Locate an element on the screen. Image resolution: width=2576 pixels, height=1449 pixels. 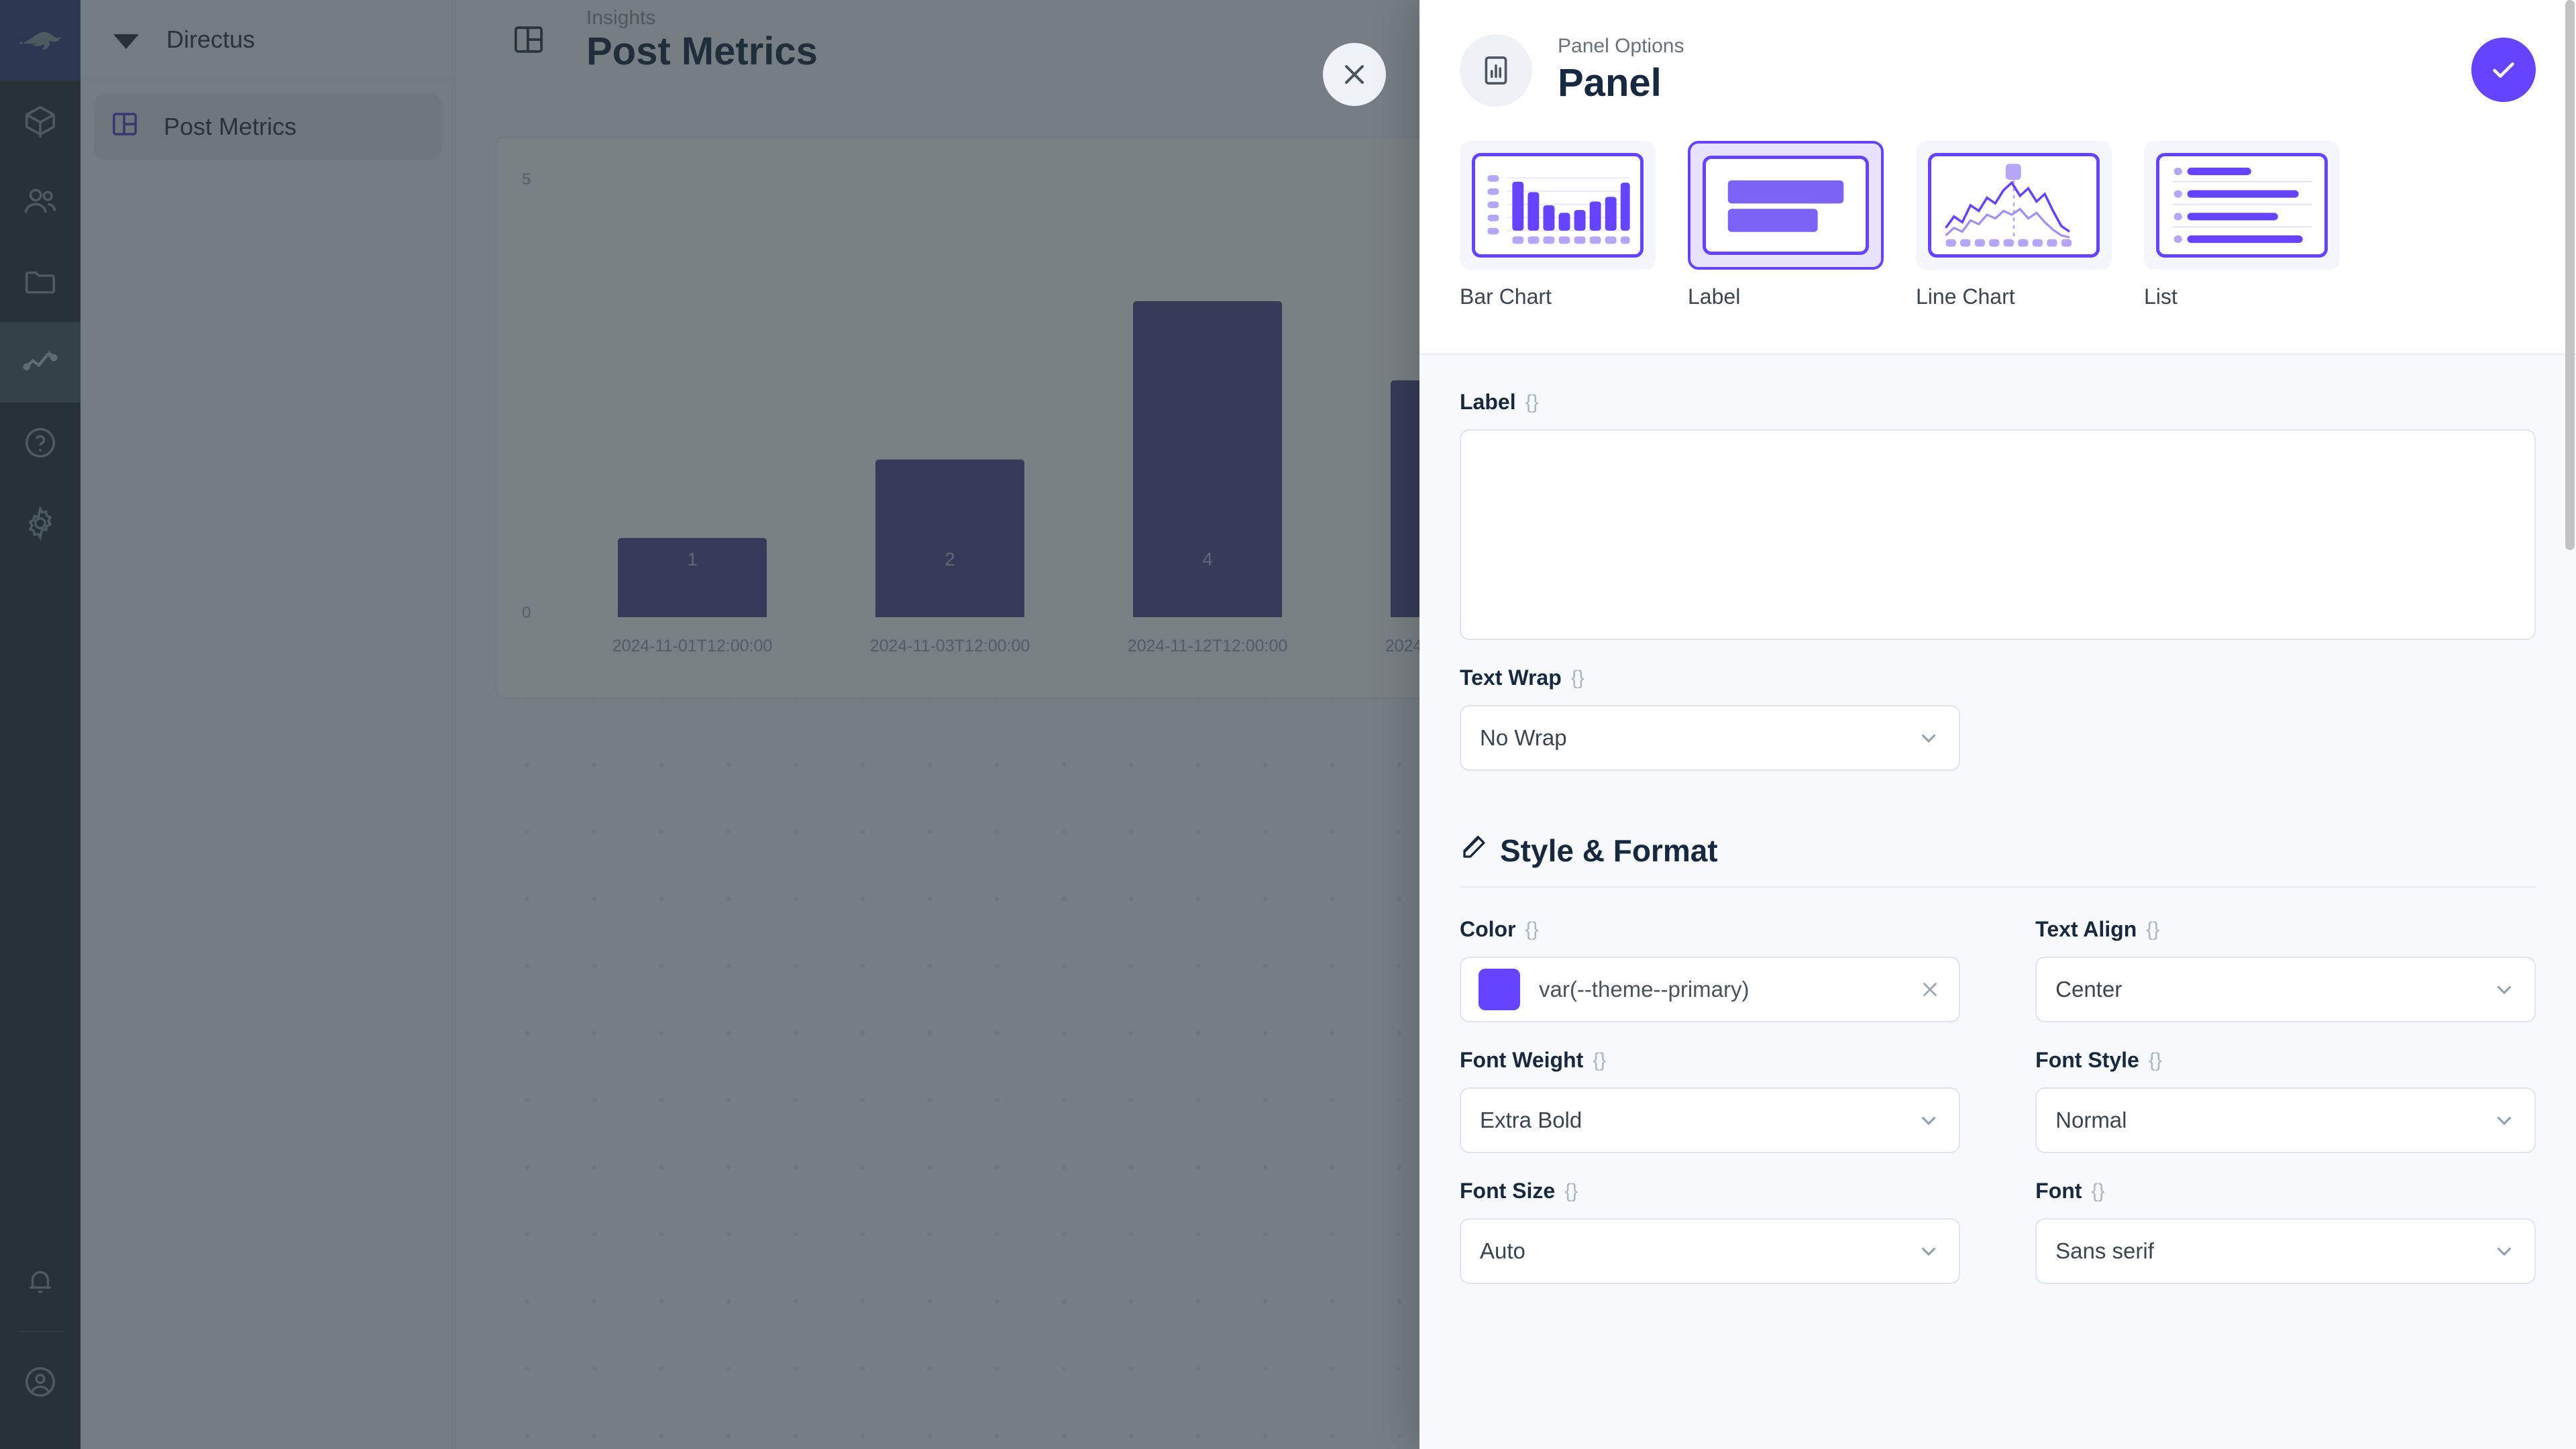
font-weight-style-row: Font Weight {} Extra Bold Font Style {} is located at coordinates (1998, 1100).